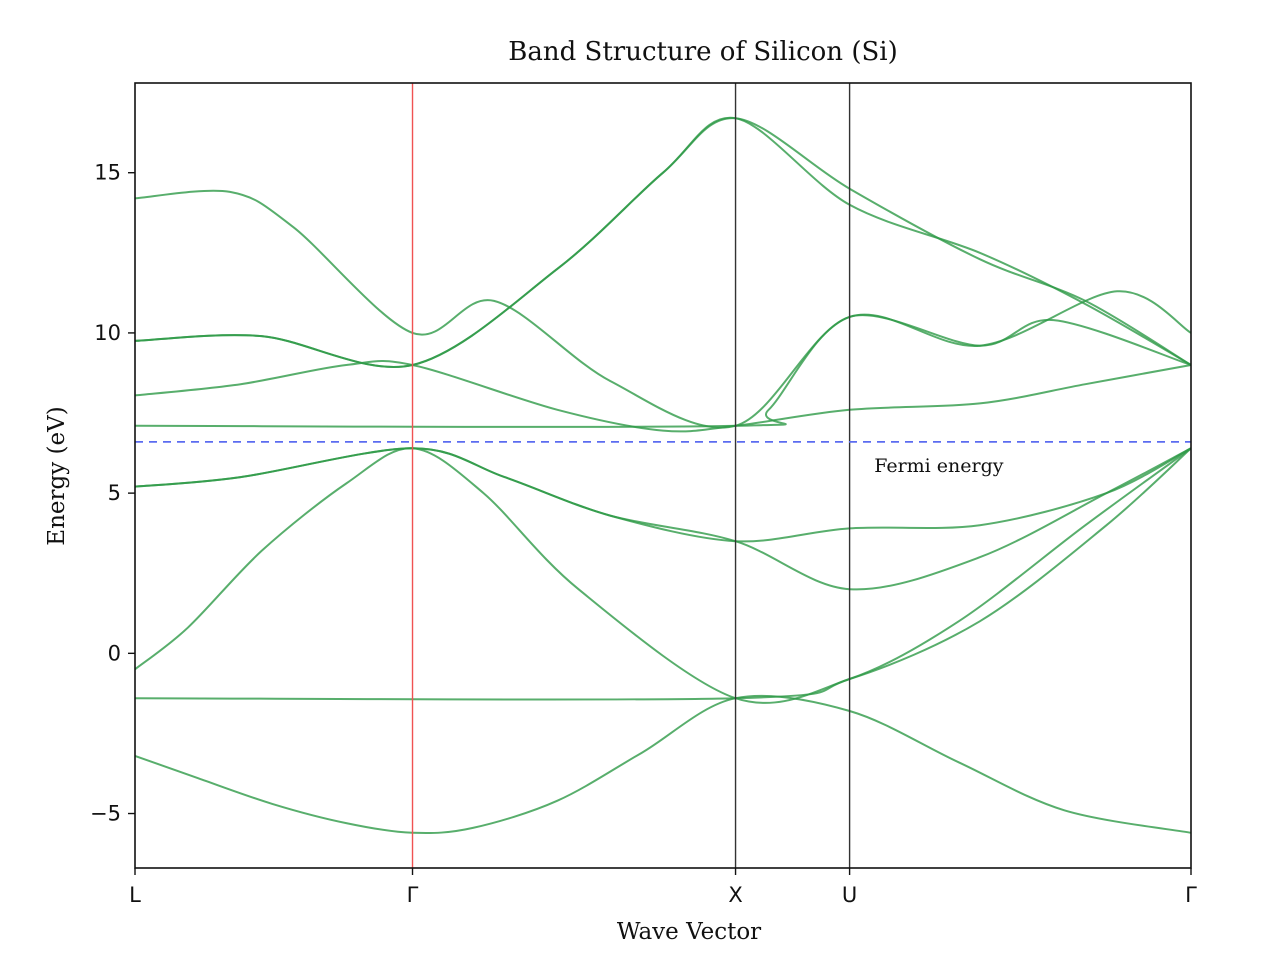  Describe the element at coordinates (114, 653) in the screenshot. I see `y-tick-label: 0` at that location.